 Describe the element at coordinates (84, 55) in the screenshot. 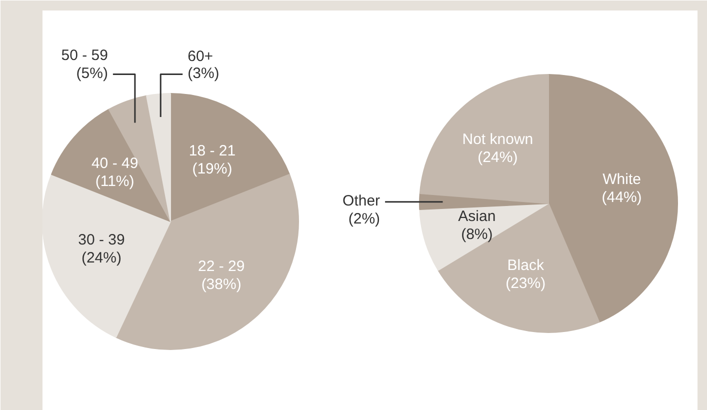

I see `slice-label: 50 - 59` at that location.